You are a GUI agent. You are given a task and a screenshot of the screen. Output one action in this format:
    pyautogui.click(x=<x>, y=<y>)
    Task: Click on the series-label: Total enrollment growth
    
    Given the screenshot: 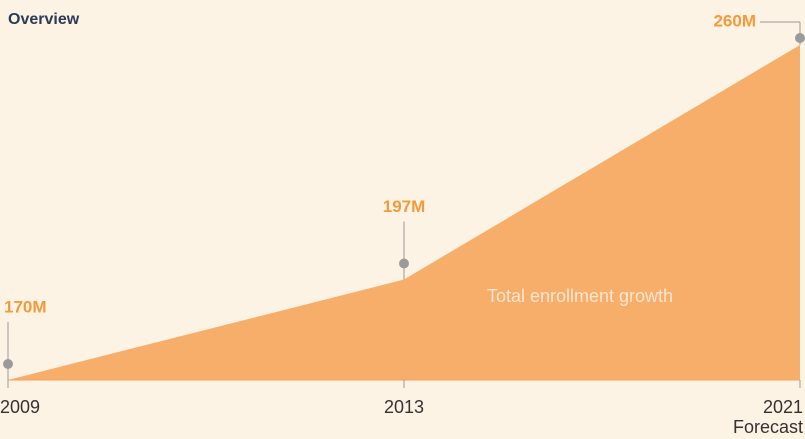 What is the action you would take?
    pyautogui.click(x=580, y=296)
    